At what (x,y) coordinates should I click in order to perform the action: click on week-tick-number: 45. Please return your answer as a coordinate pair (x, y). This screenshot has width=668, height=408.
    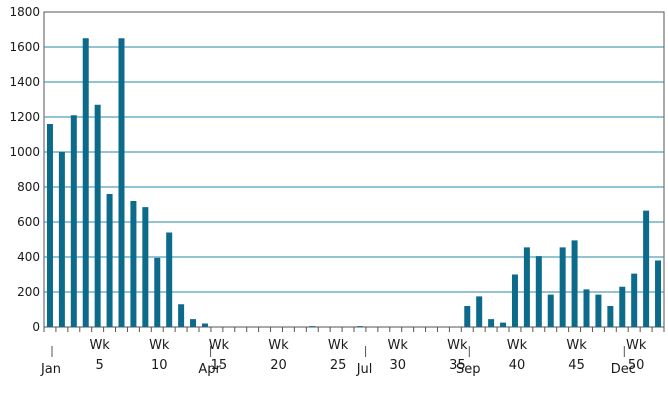
    Looking at the image, I should click on (576, 365).